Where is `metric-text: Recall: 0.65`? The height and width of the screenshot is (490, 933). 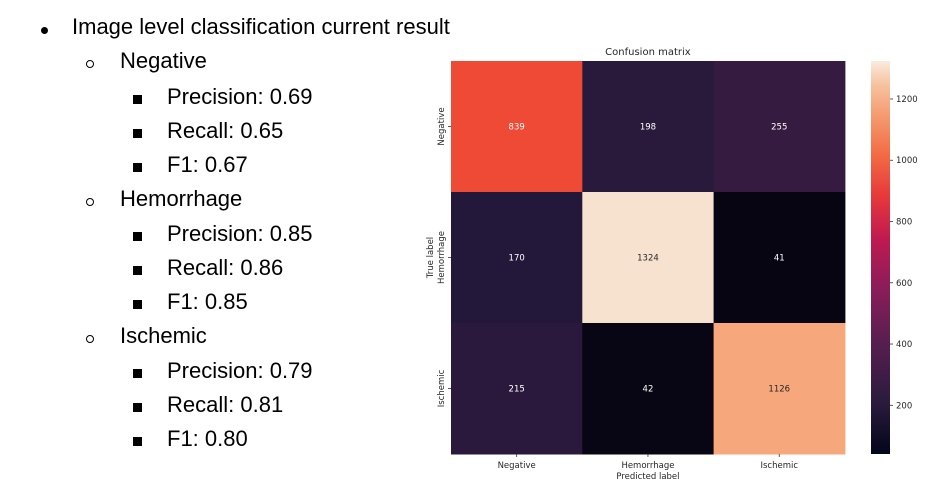 metric-text: Recall: 0.65 is located at coordinates (225, 130).